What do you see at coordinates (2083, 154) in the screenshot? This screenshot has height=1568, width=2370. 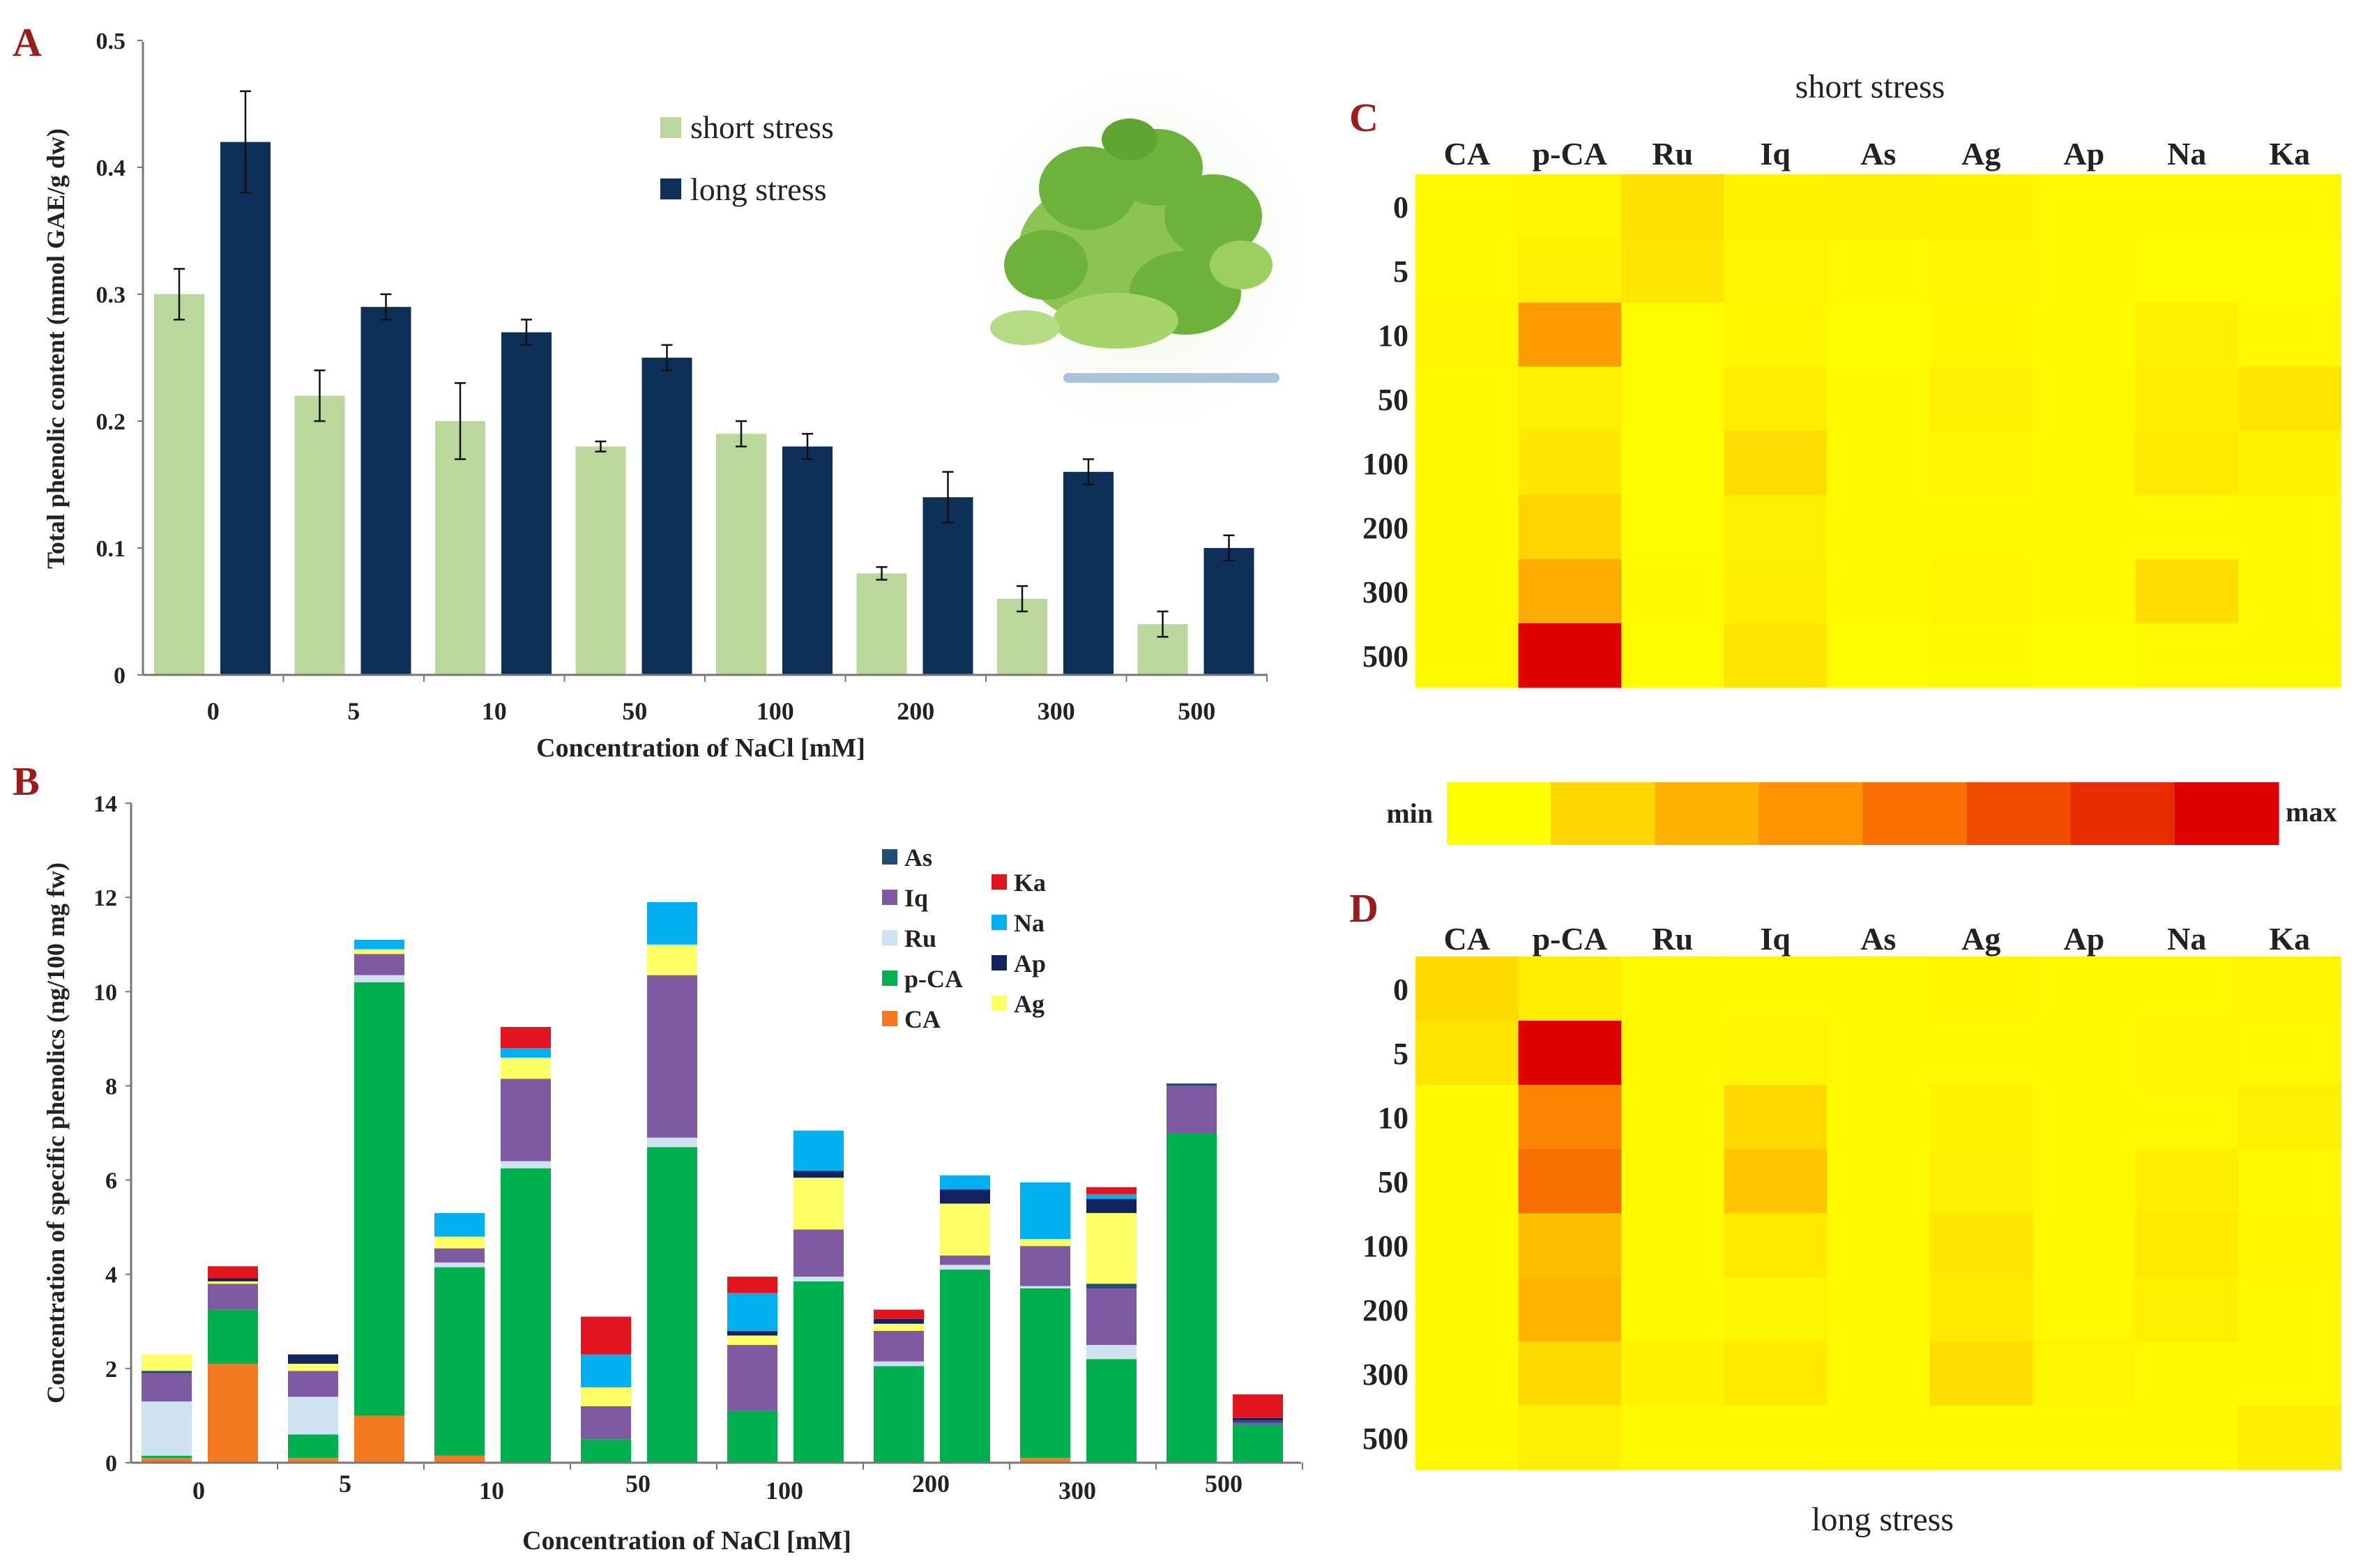 I see `heatmap-c-column-label: Ap` at bounding box center [2083, 154].